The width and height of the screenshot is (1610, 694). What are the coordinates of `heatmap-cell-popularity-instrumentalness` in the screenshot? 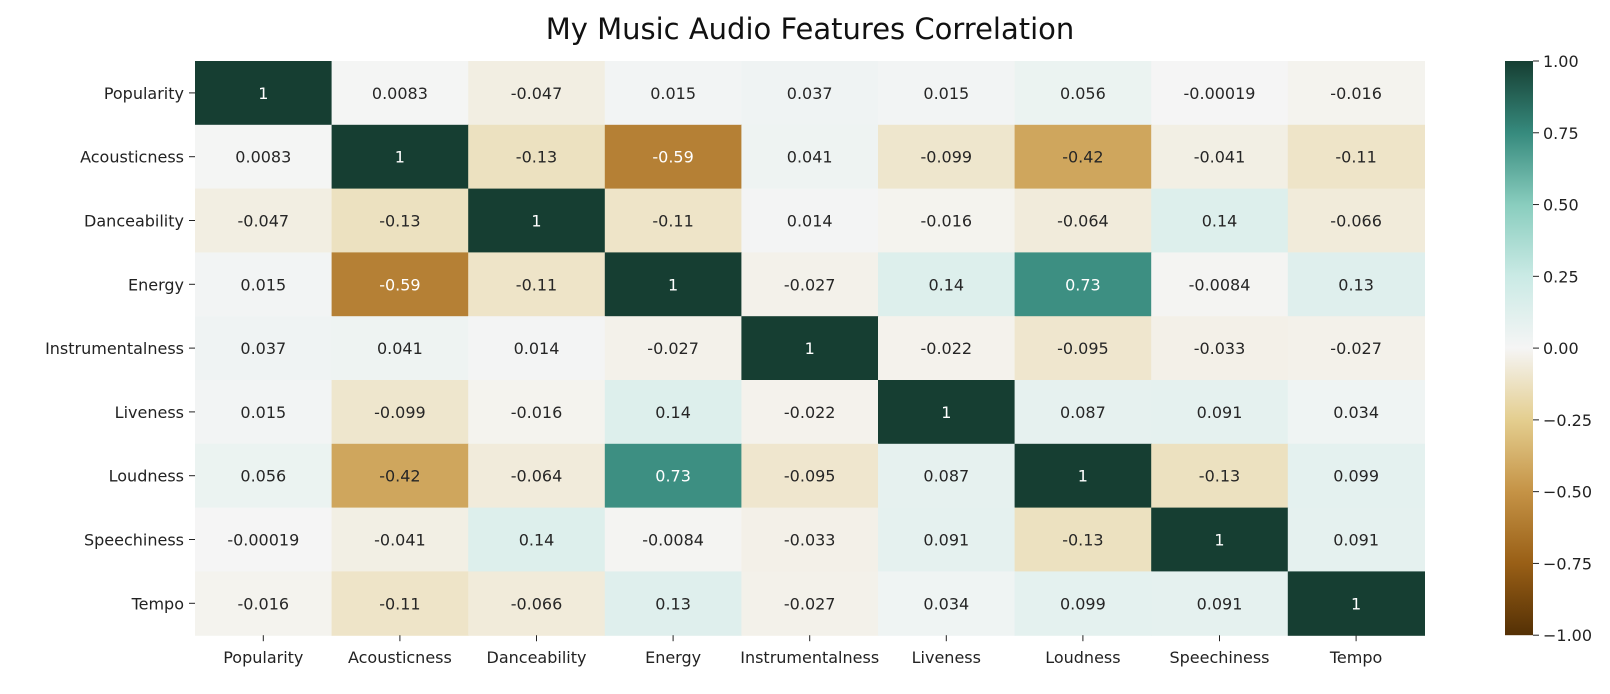 It's located at (810, 93).